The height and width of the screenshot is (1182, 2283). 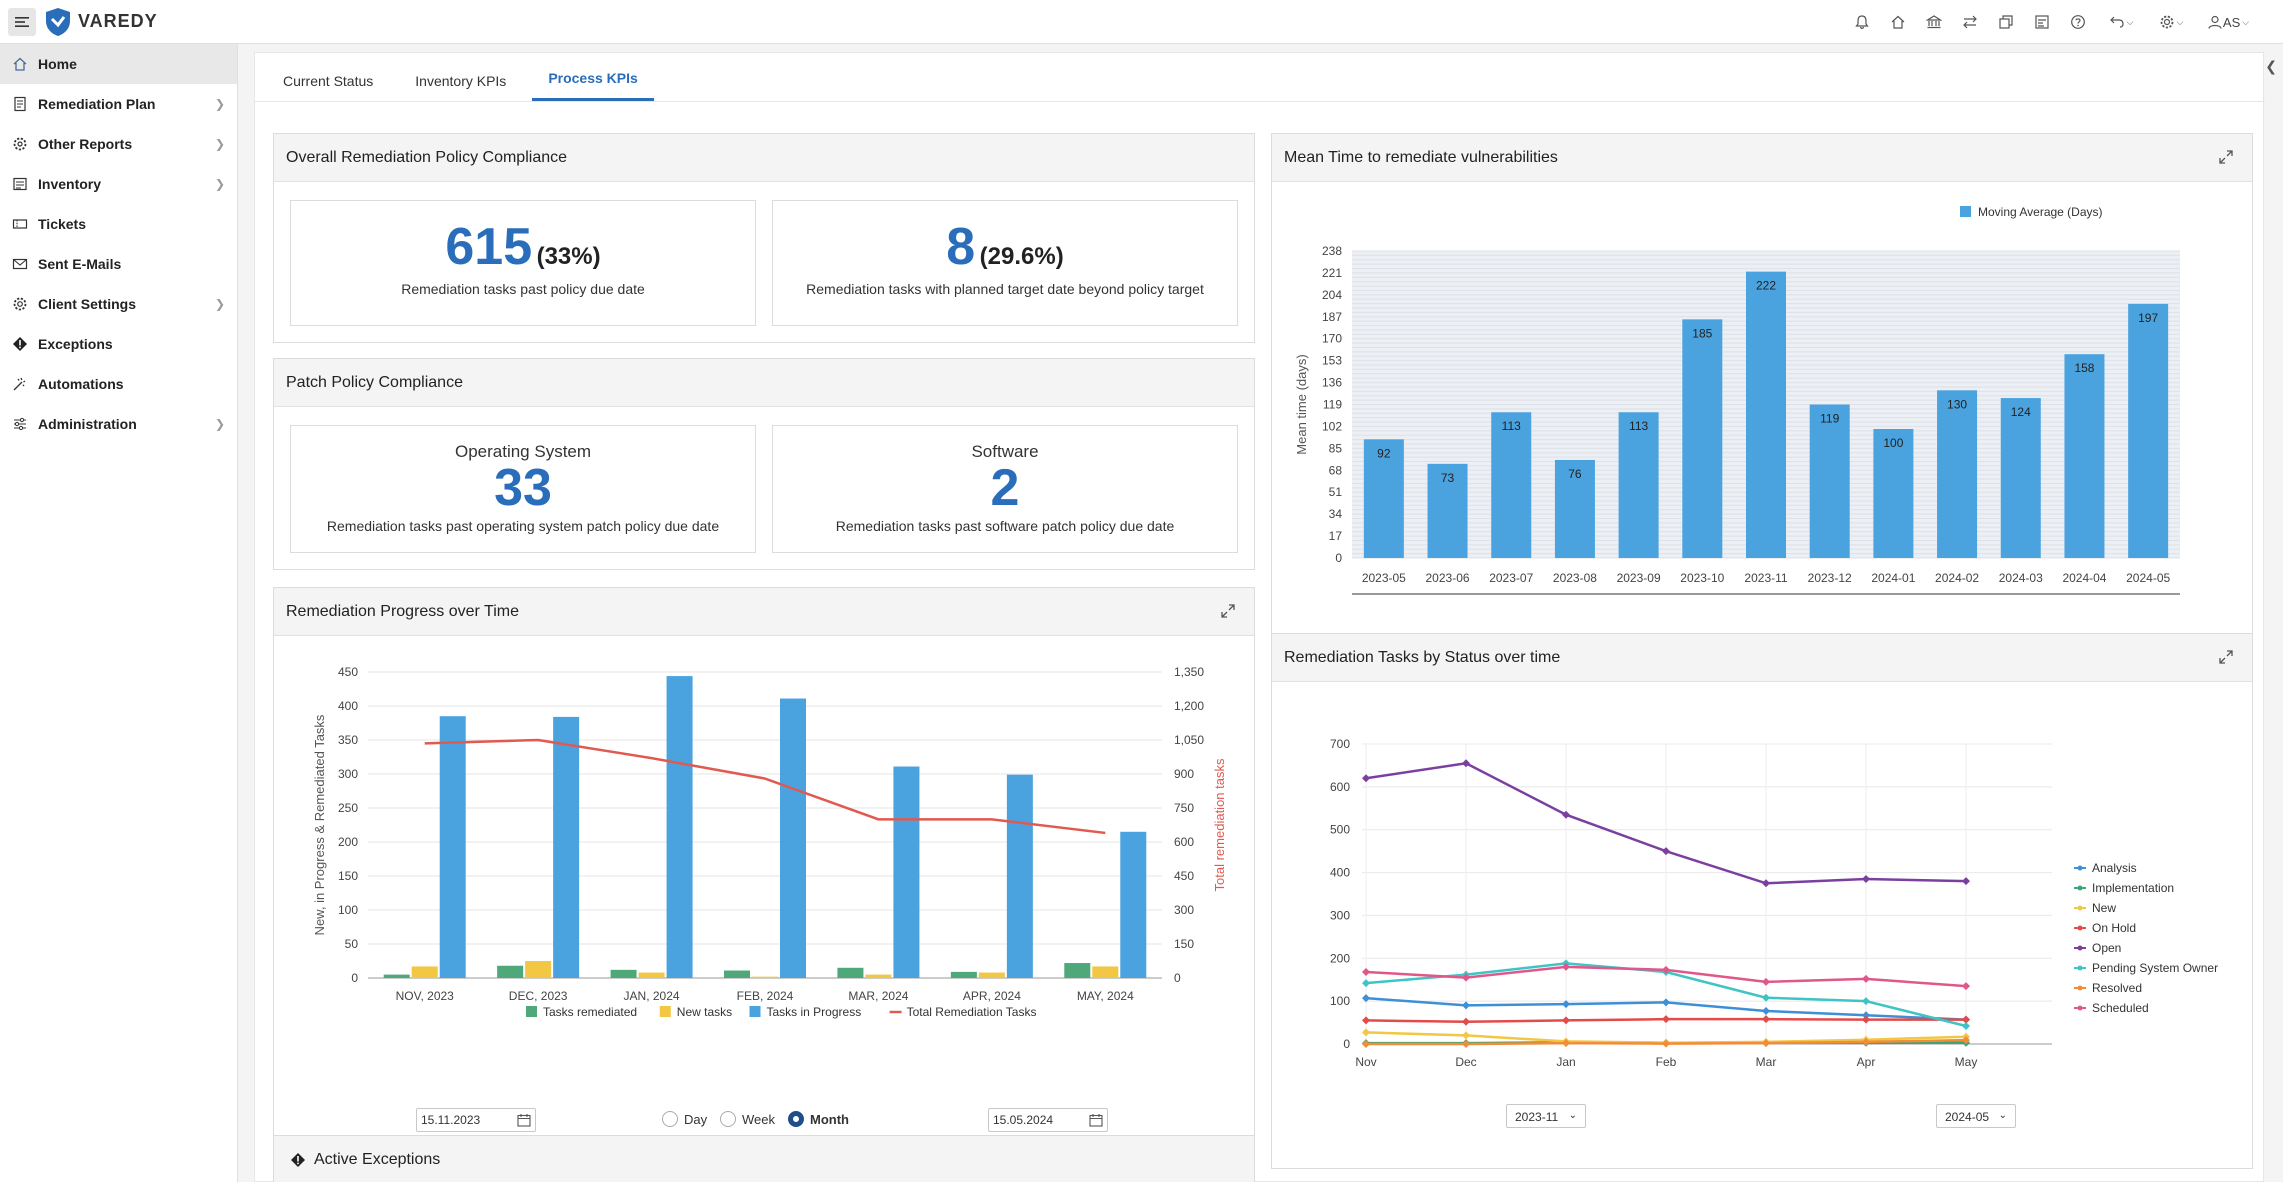 What do you see at coordinates (1219, 824) in the screenshot?
I see `y2-axis-title: Total remediation tasks` at bounding box center [1219, 824].